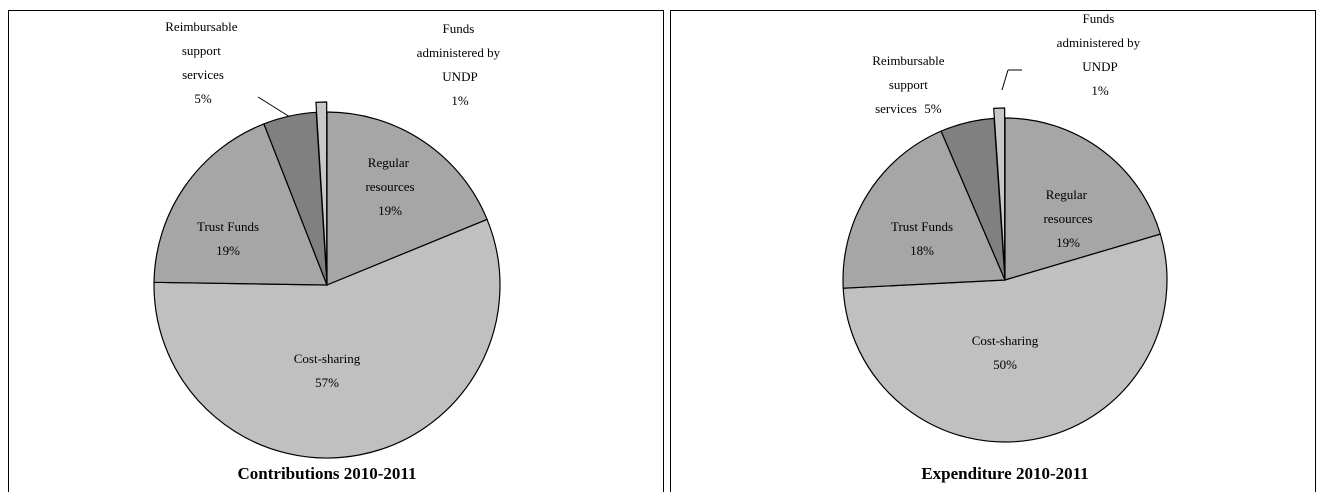 Image resolution: width=1322 pixels, height=492 pixels. I want to click on chart-title: Contributions 2010-2011, so click(327, 473).